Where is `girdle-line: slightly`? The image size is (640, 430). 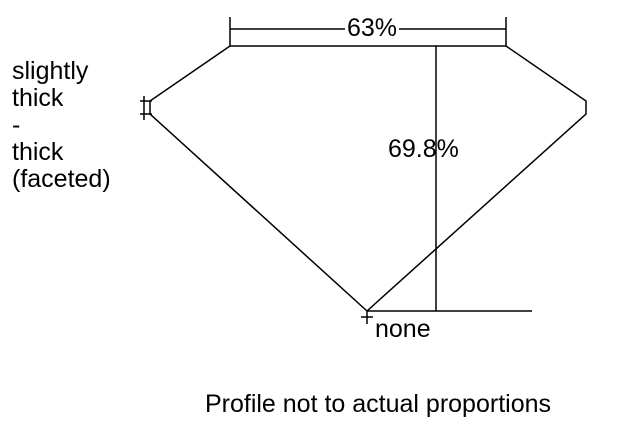
girdle-line: slightly is located at coordinates (50, 71).